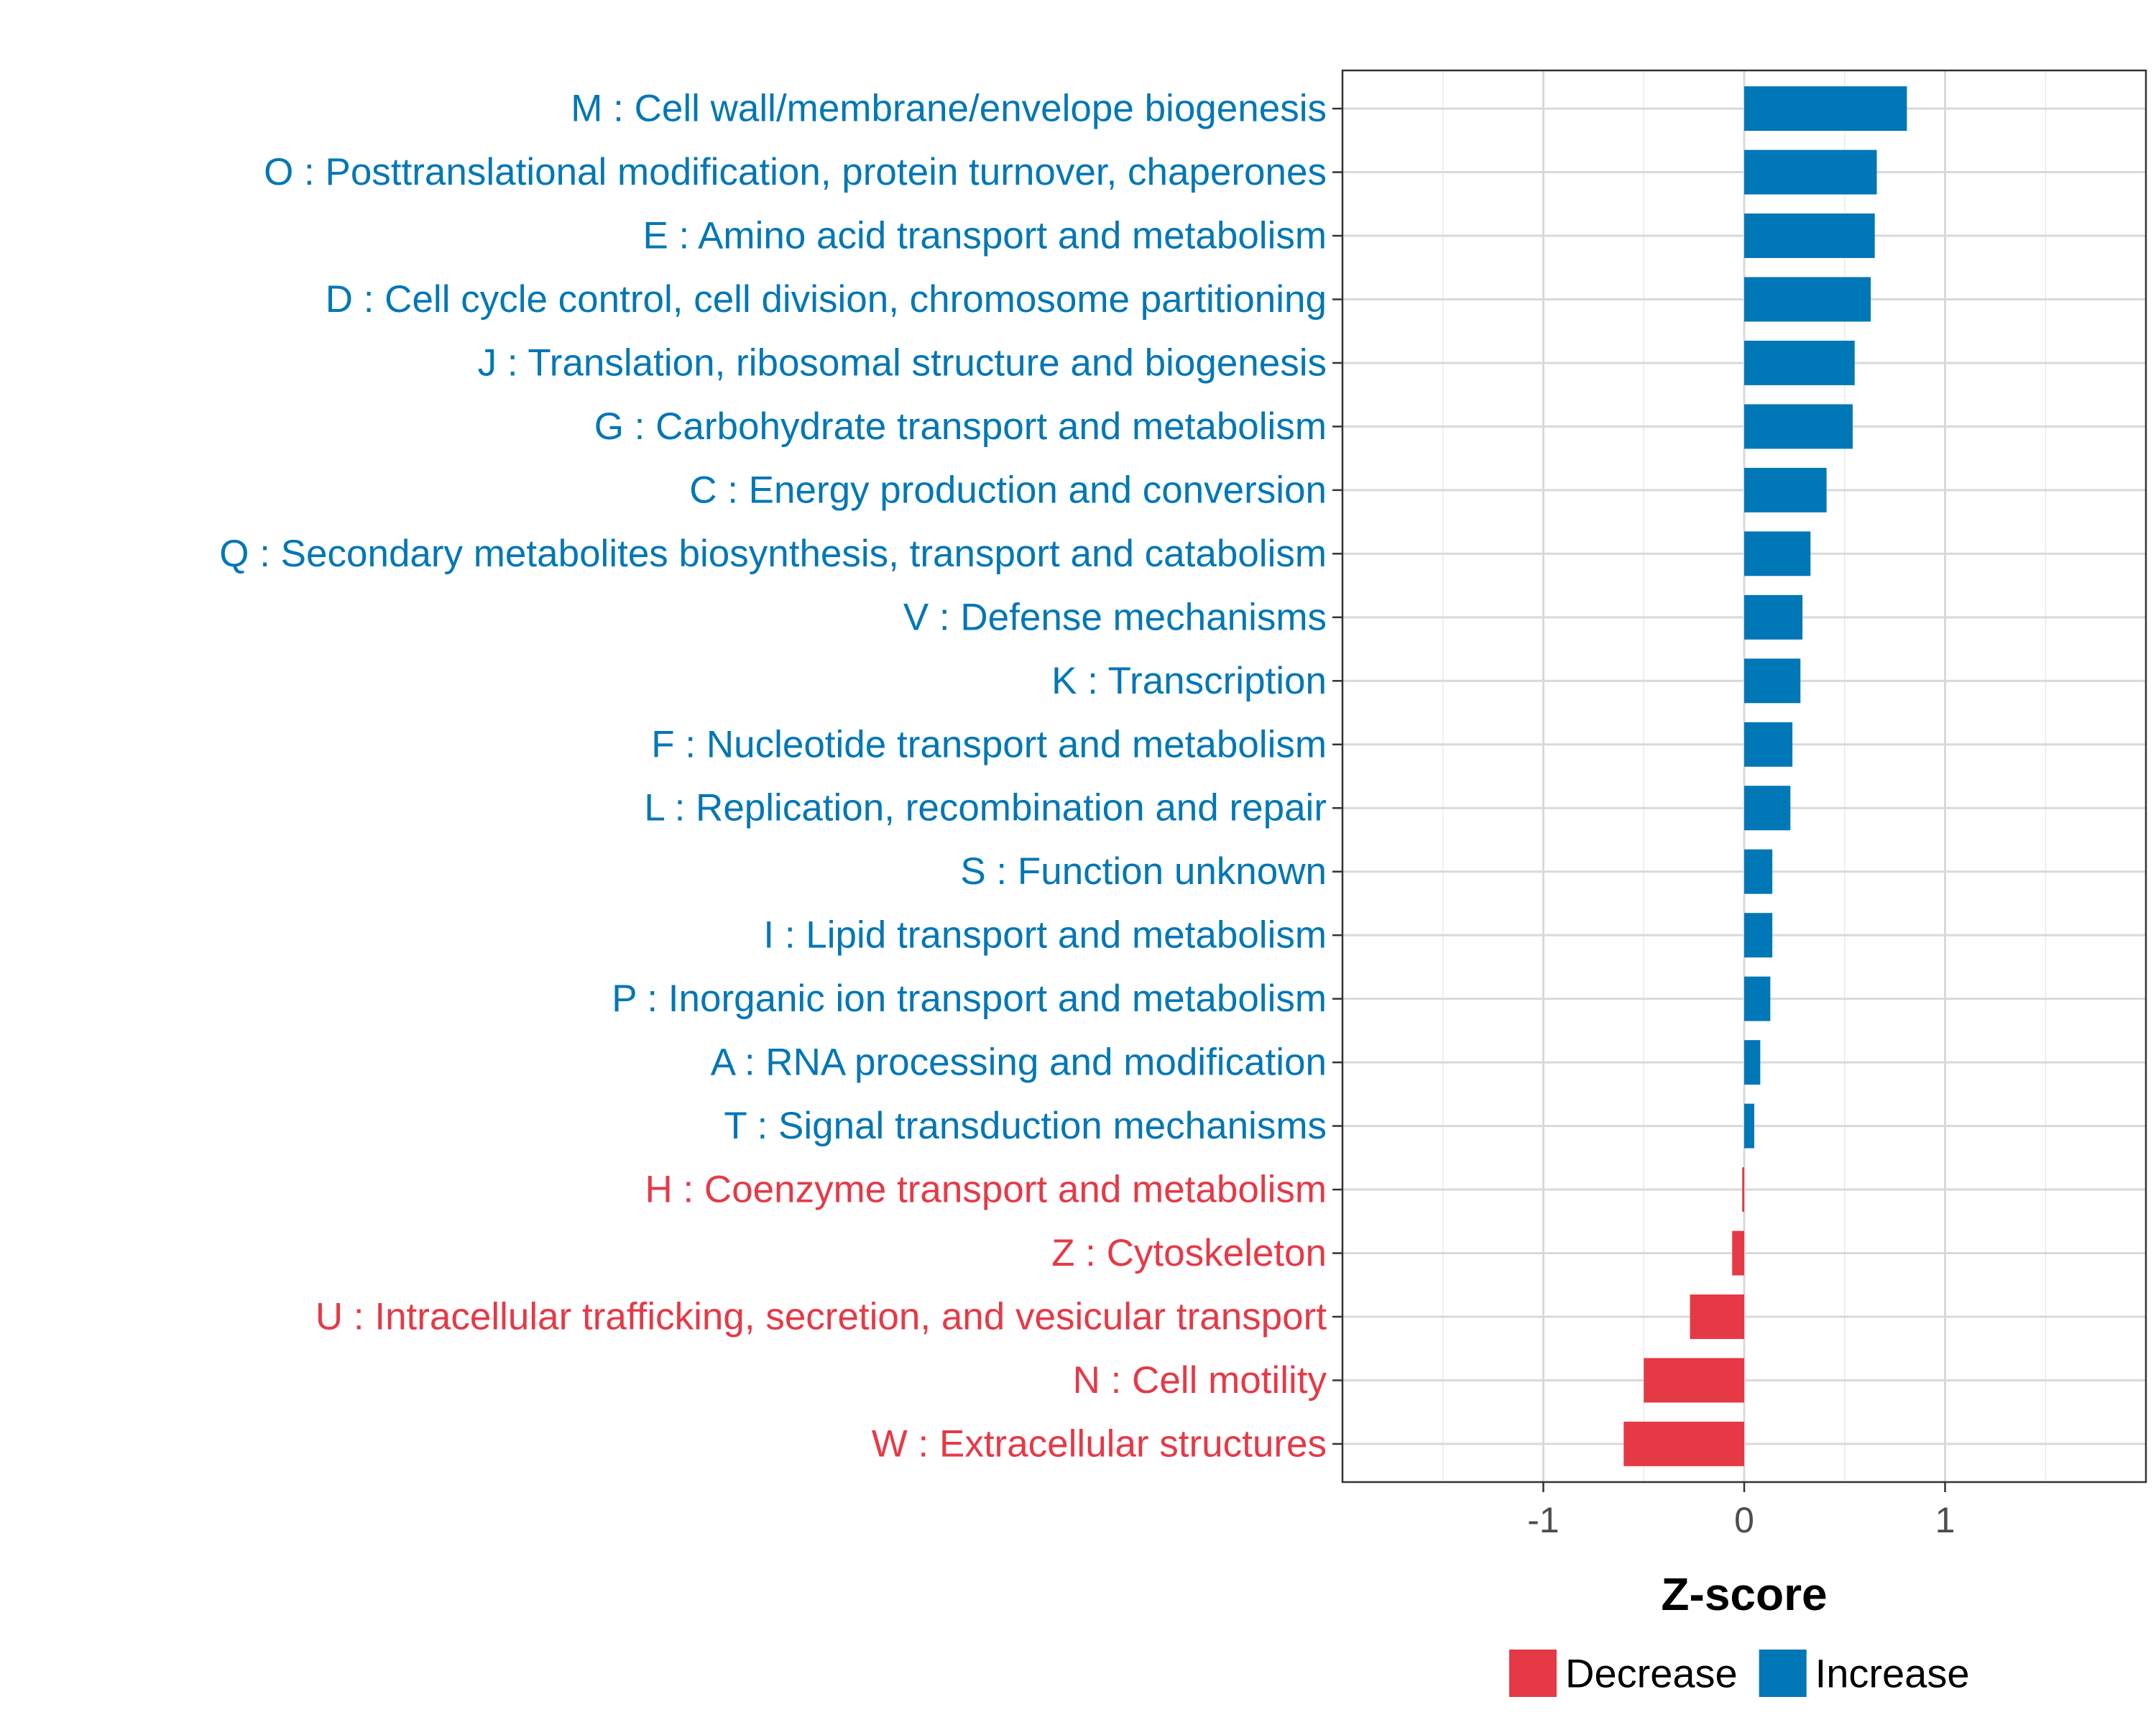 The image size is (2156, 1725). I want to click on legend-key-increase, so click(1783, 1673).